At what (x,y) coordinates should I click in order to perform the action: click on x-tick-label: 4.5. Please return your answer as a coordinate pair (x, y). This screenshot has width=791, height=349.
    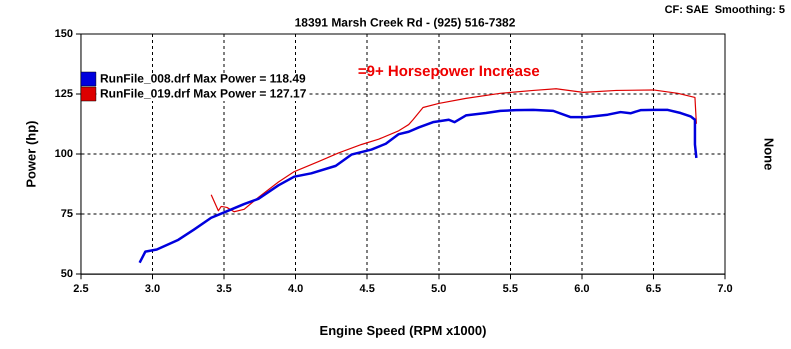
    Looking at the image, I should click on (367, 288).